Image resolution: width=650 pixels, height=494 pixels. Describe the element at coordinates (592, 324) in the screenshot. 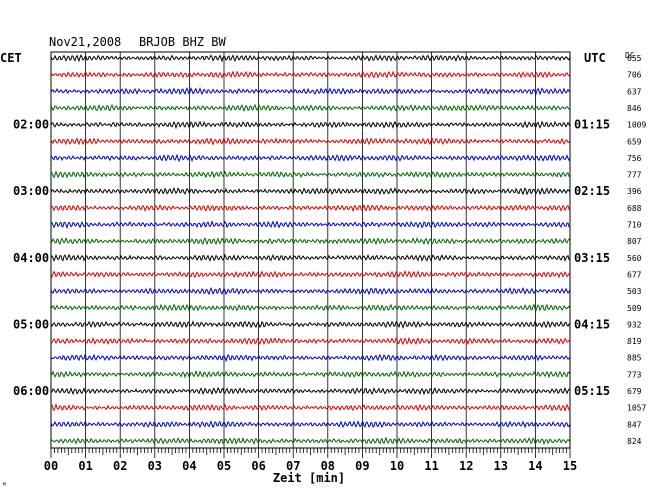

I see `right-hour-label: 04:15` at that location.